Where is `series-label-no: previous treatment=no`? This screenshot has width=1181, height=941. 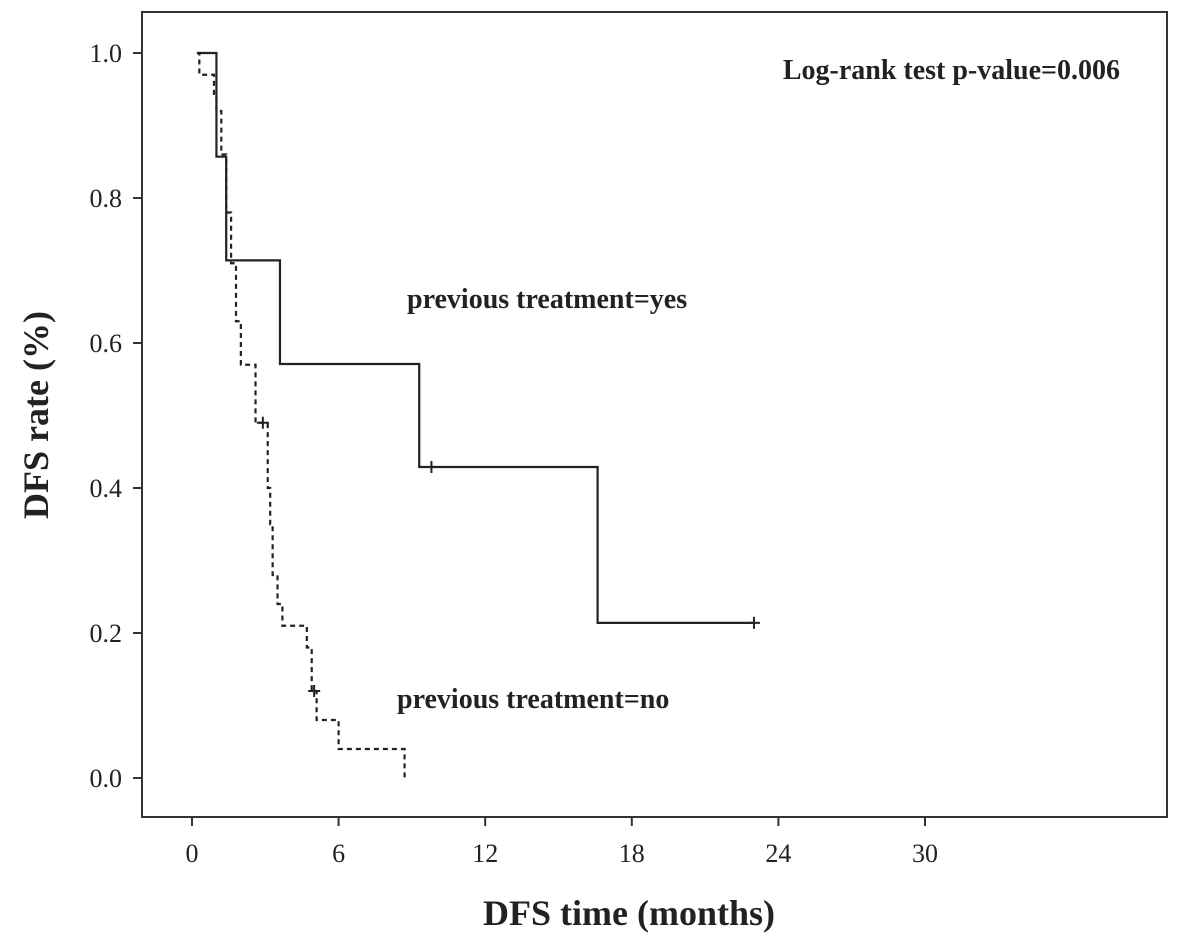
series-label-no: previous treatment=no is located at coordinates (533, 699).